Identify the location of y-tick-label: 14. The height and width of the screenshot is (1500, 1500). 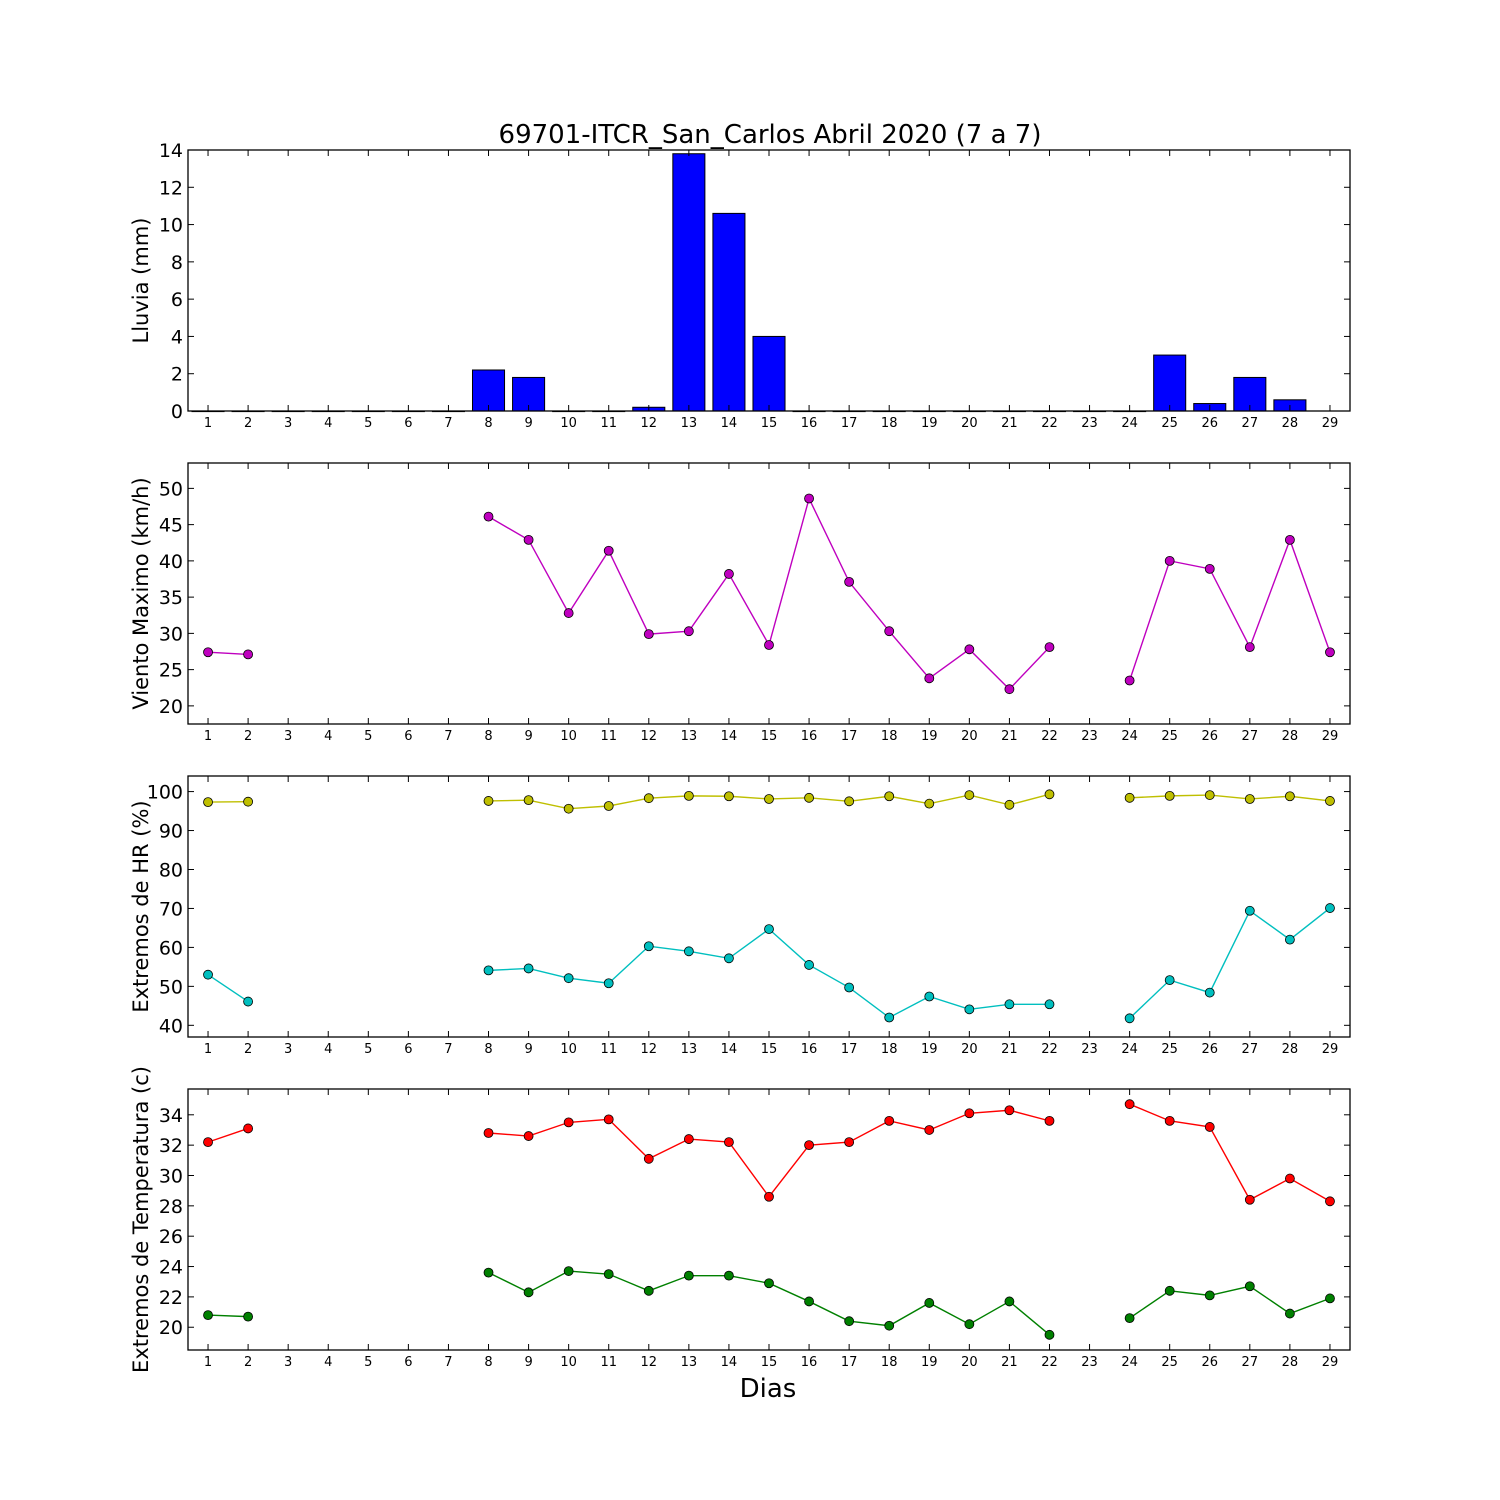
(171, 151).